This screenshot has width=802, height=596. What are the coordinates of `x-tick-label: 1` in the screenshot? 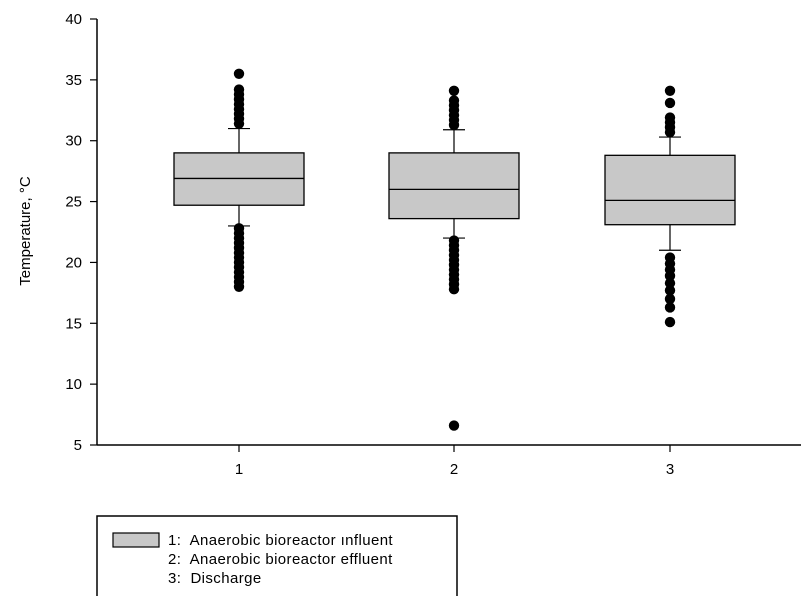 It's located at (239, 469).